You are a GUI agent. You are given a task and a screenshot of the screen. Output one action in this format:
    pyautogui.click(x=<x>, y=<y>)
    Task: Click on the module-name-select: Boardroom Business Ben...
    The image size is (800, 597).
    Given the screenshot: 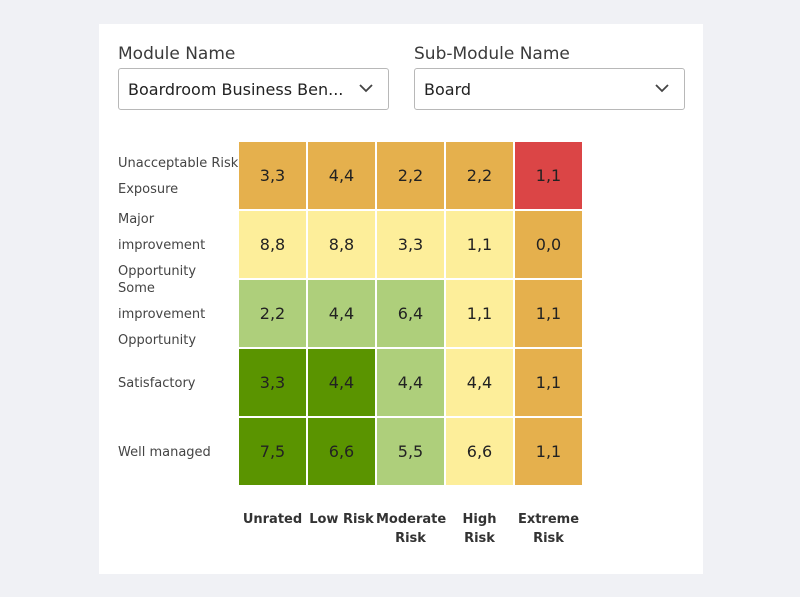 What is the action you would take?
    pyautogui.click(x=253, y=89)
    